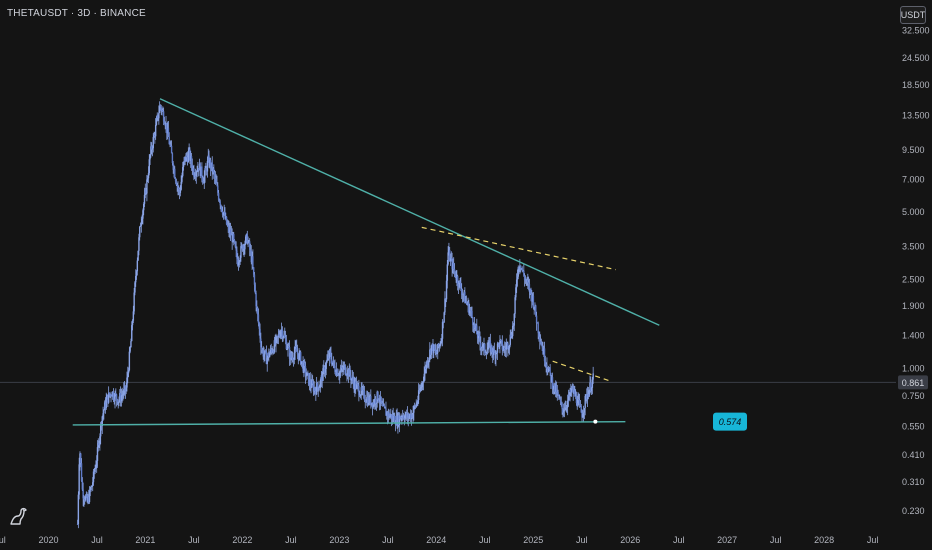 Image resolution: width=932 pixels, height=550 pixels. What do you see at coordinates (595, 421) in the screenshot?
I see `trendline-handle` at bounding box center [595, 421].